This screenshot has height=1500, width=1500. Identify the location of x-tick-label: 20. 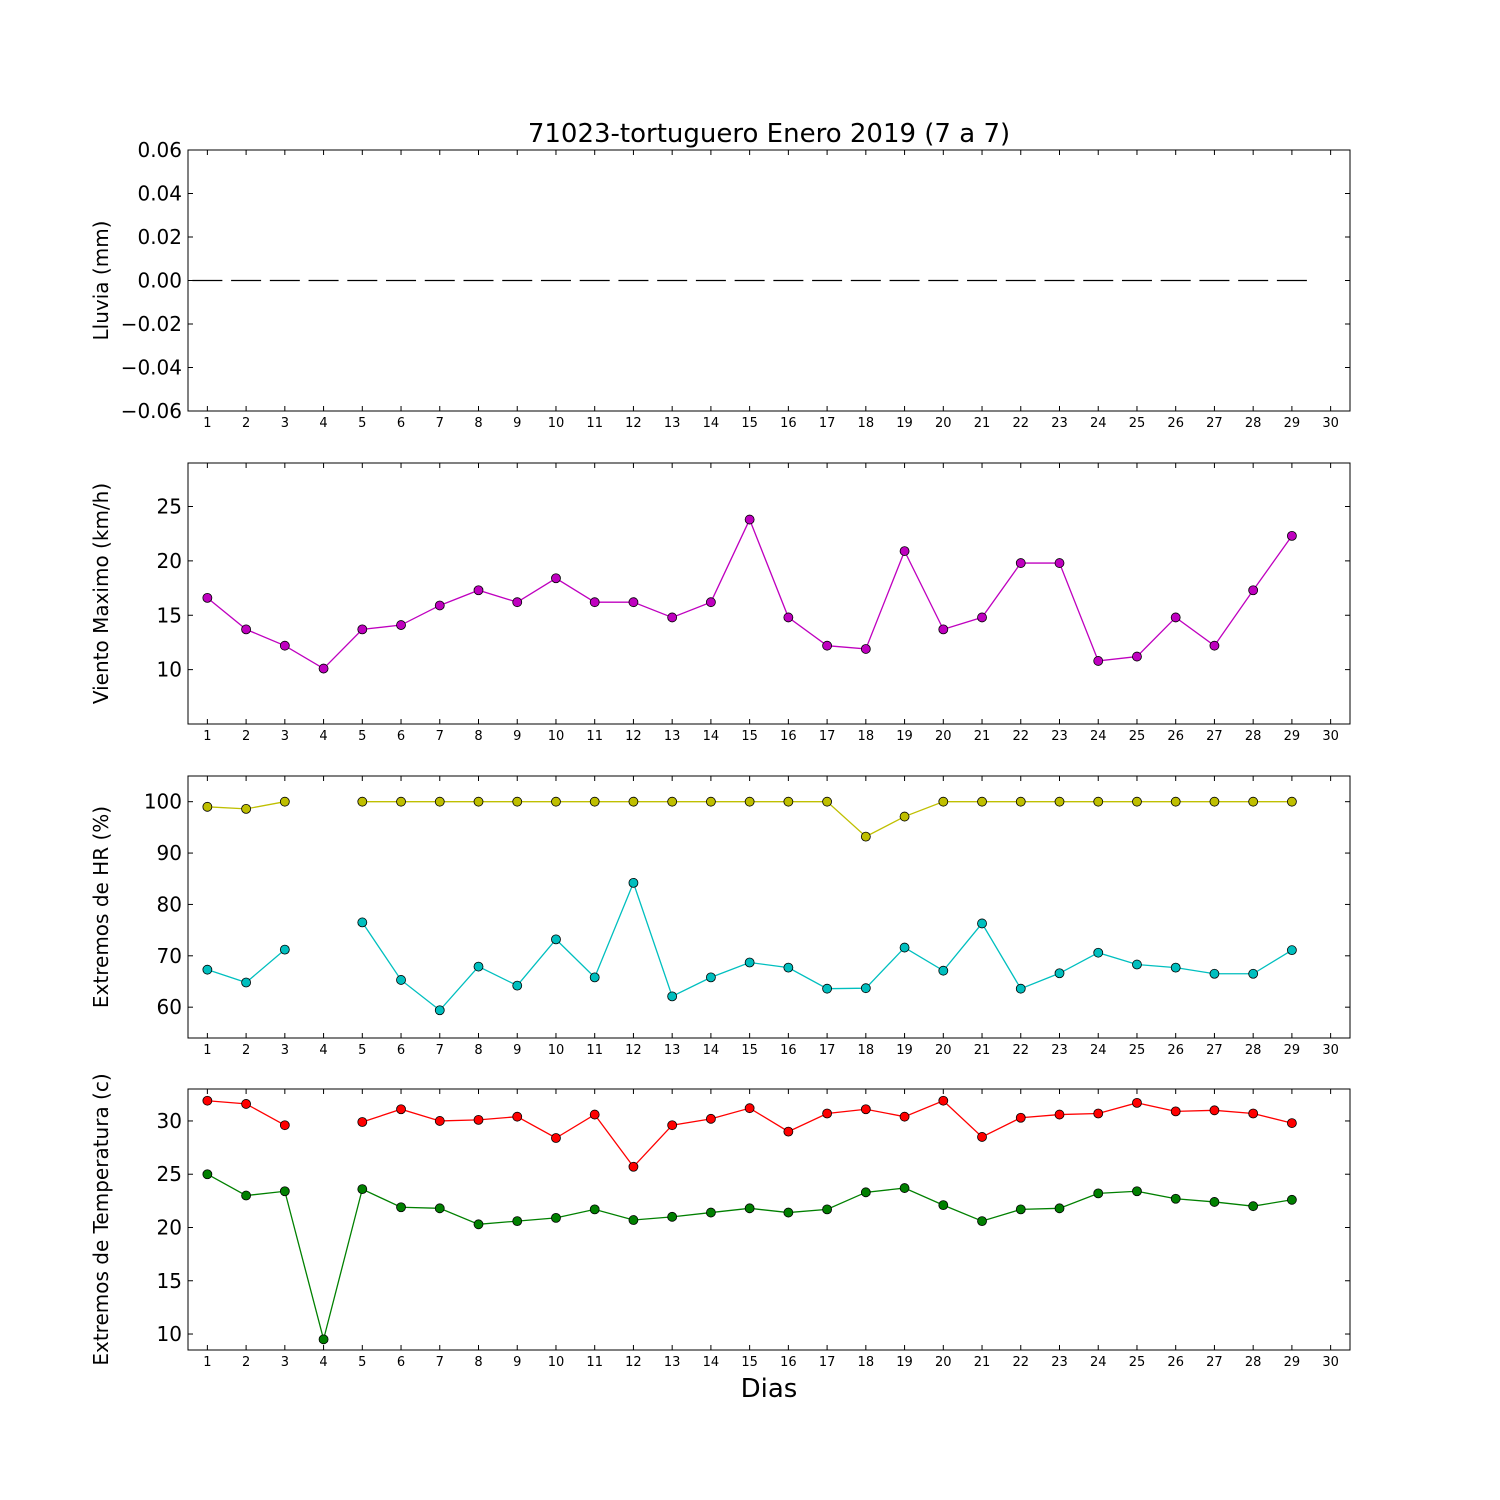
(943, 1362).